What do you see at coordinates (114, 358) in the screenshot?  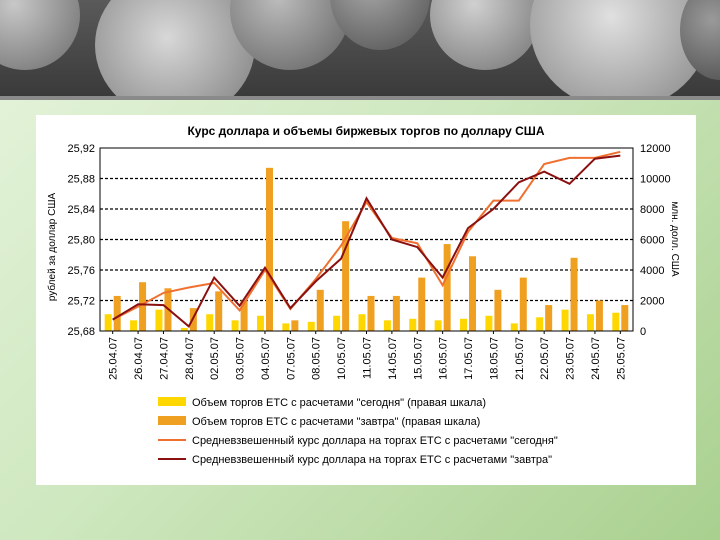 I see `x-tick-label: 25.04.07` at bounding box center [114, 358].